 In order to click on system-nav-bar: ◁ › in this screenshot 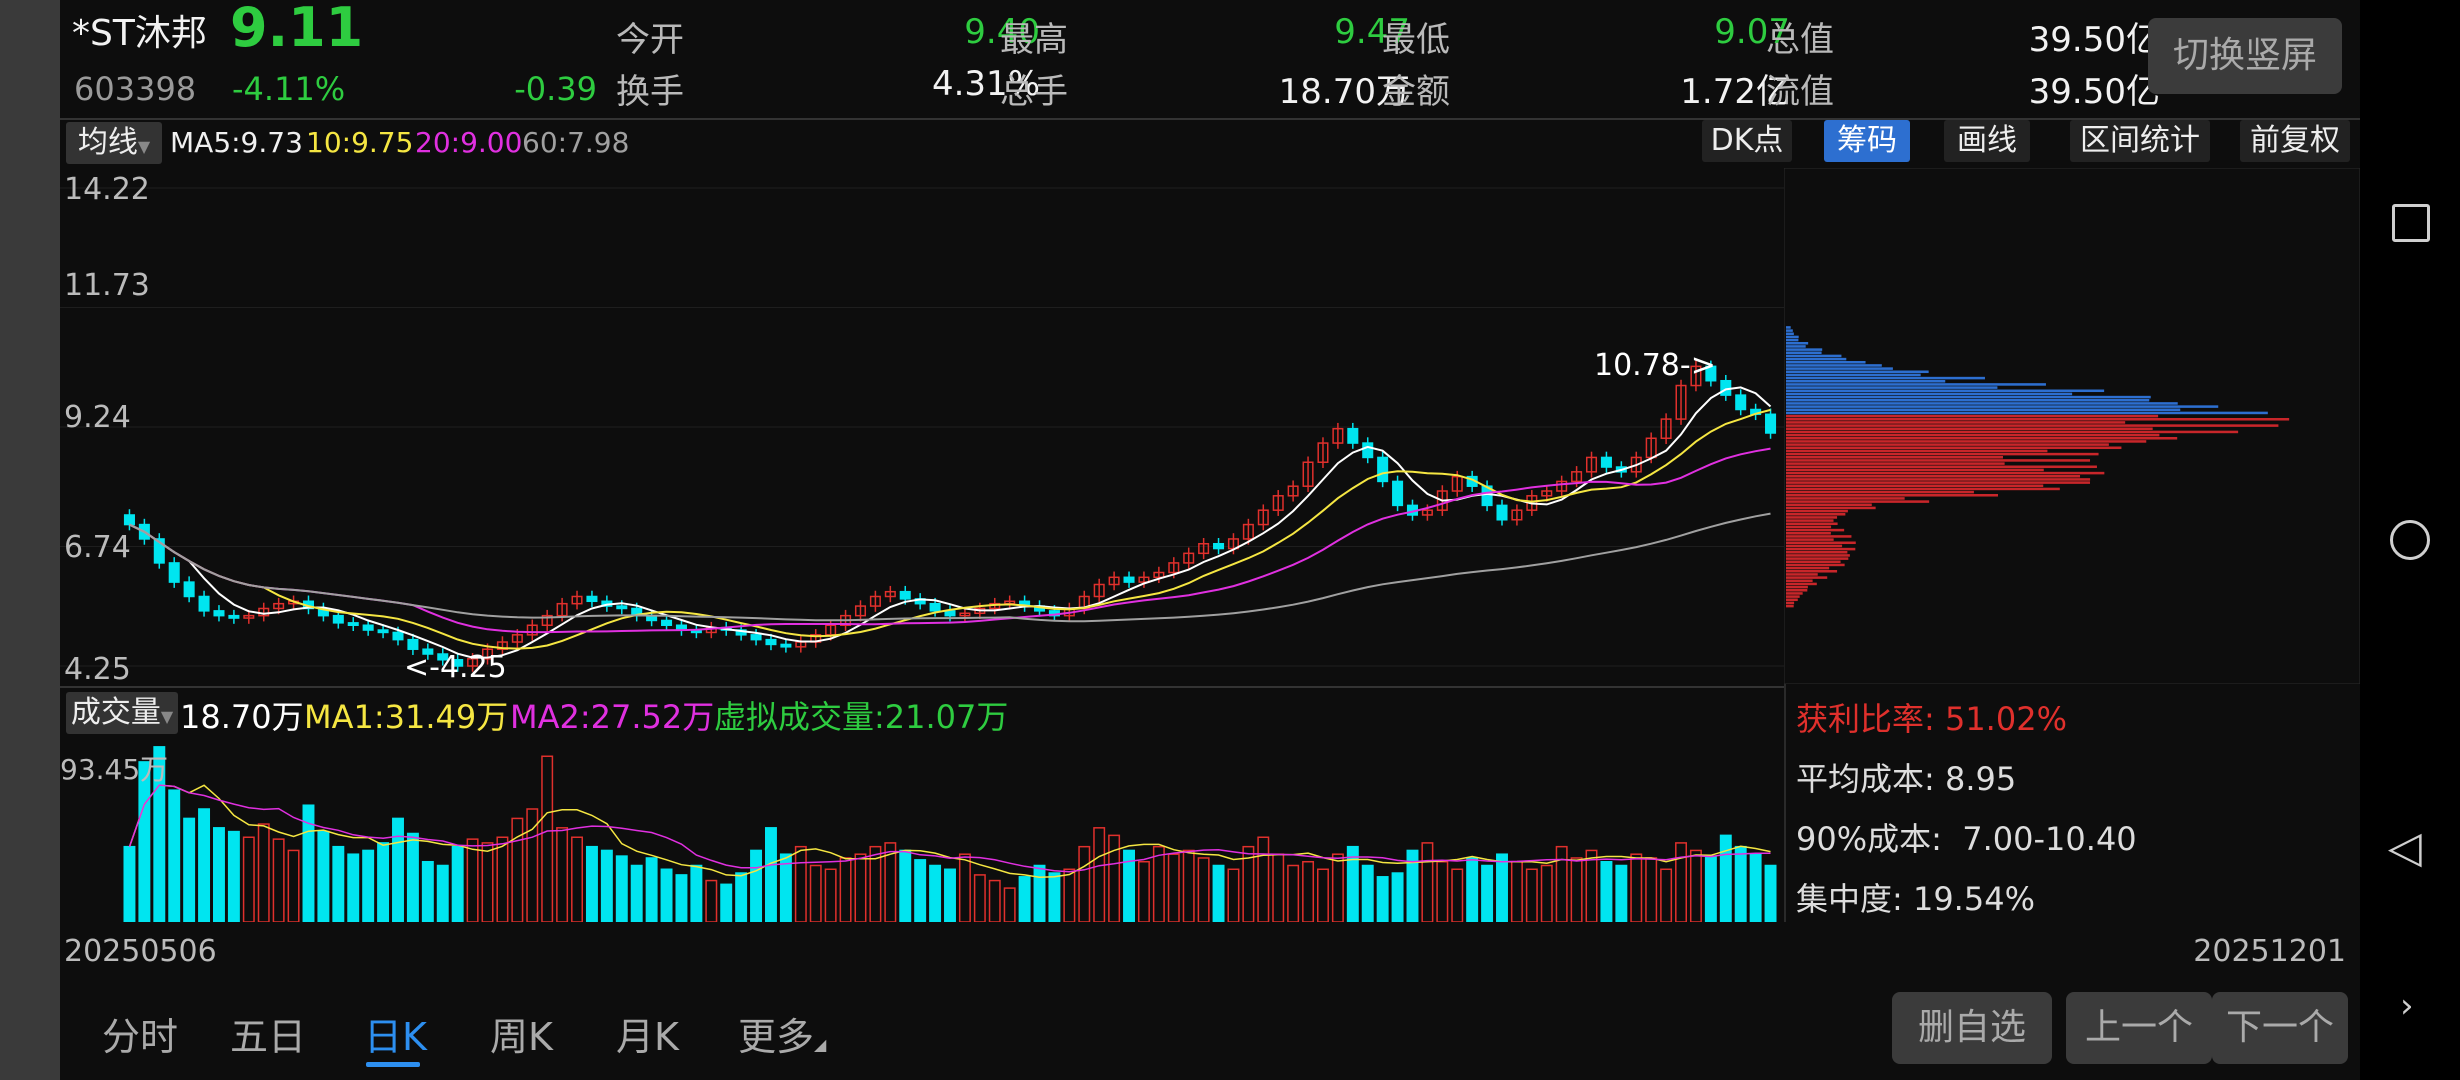, I will do `click(2410, 540)`.